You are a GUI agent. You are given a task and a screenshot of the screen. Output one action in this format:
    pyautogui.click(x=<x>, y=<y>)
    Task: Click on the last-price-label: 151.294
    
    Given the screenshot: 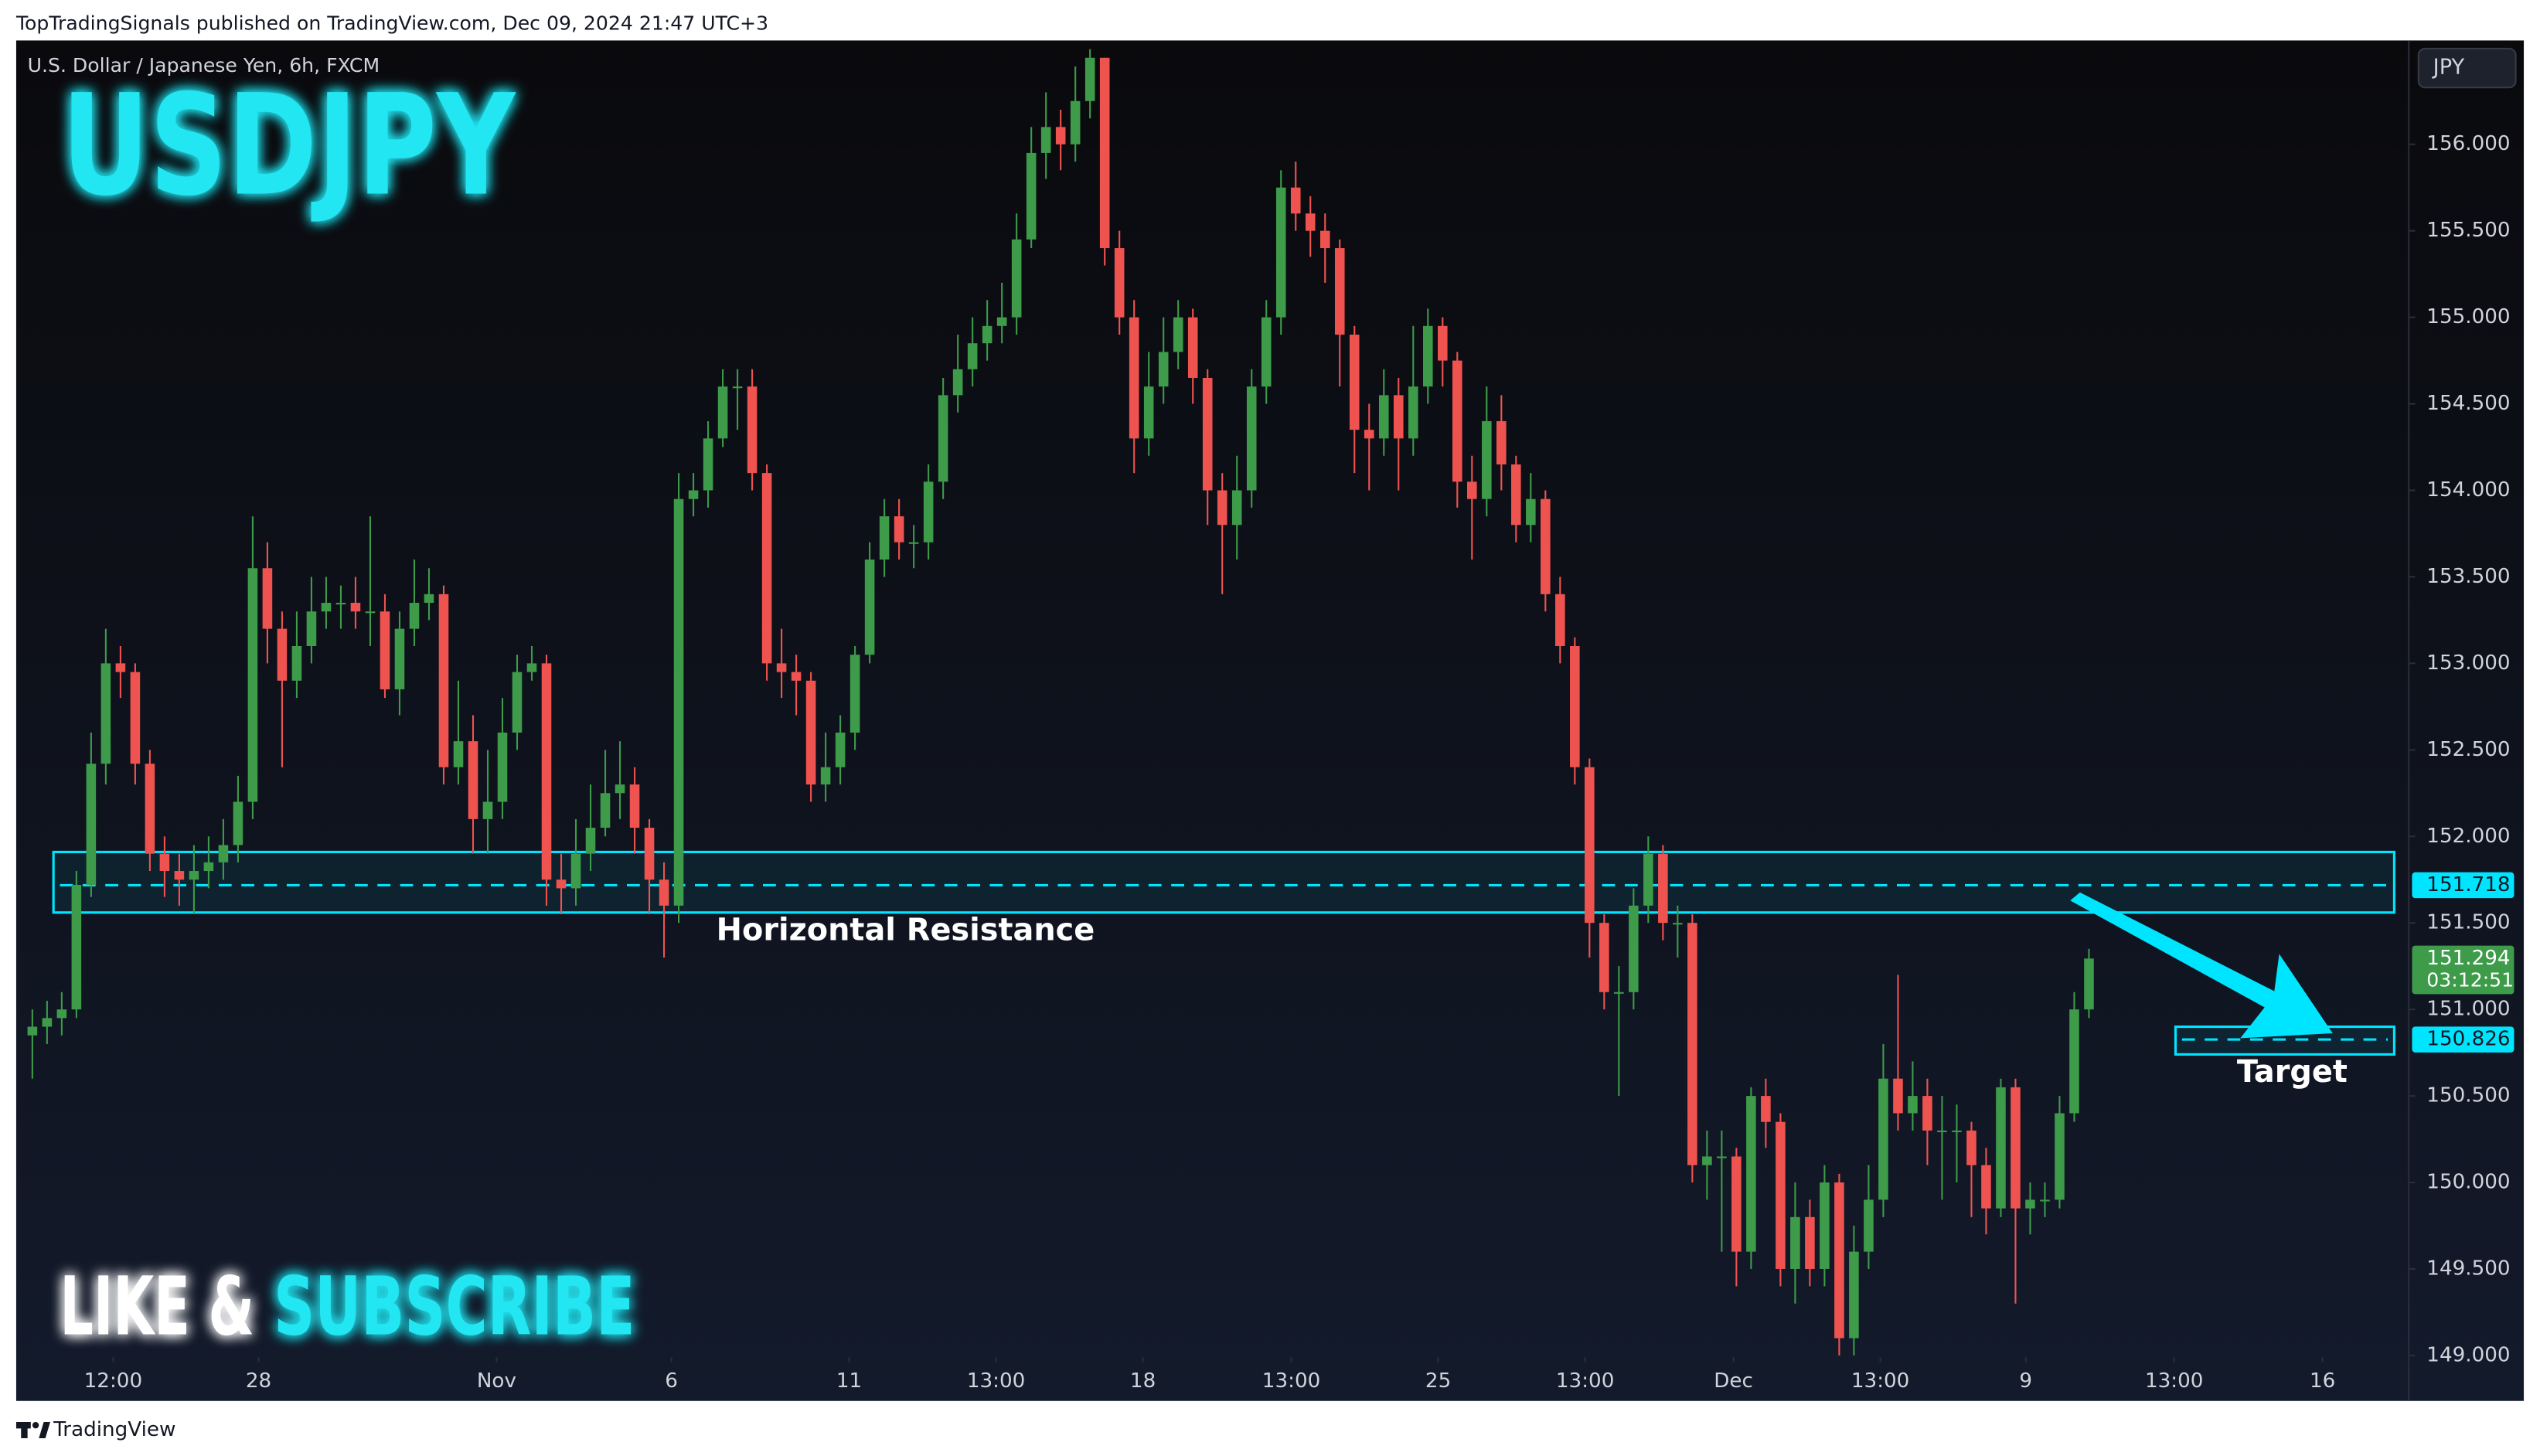 What is the action you would take?
    pyautogui.click(x=2468, y=959)
    